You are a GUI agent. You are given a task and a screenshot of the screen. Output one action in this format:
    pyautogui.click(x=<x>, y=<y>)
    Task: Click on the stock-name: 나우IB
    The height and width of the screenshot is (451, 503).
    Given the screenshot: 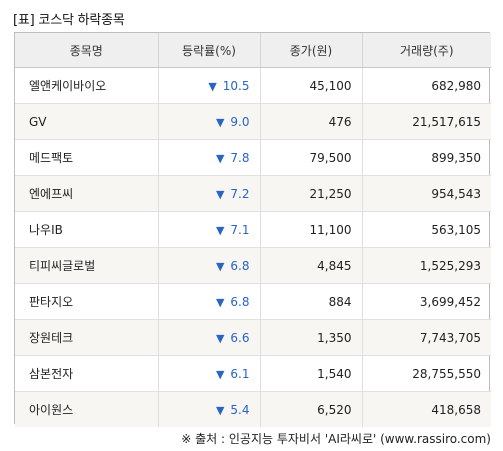 What is the action you would take?
    pyautogui.click(x=87, y=229)
    